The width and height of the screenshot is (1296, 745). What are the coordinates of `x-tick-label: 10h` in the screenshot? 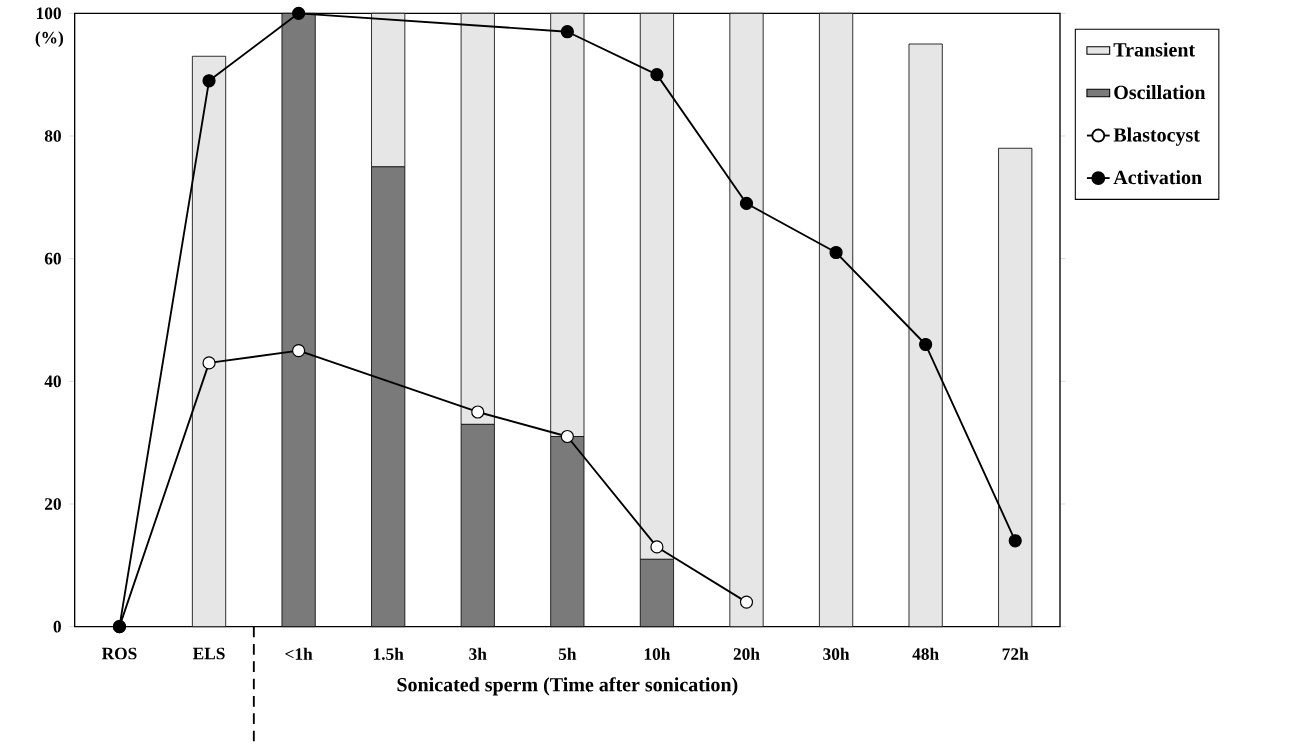 It's located at (657, 653).